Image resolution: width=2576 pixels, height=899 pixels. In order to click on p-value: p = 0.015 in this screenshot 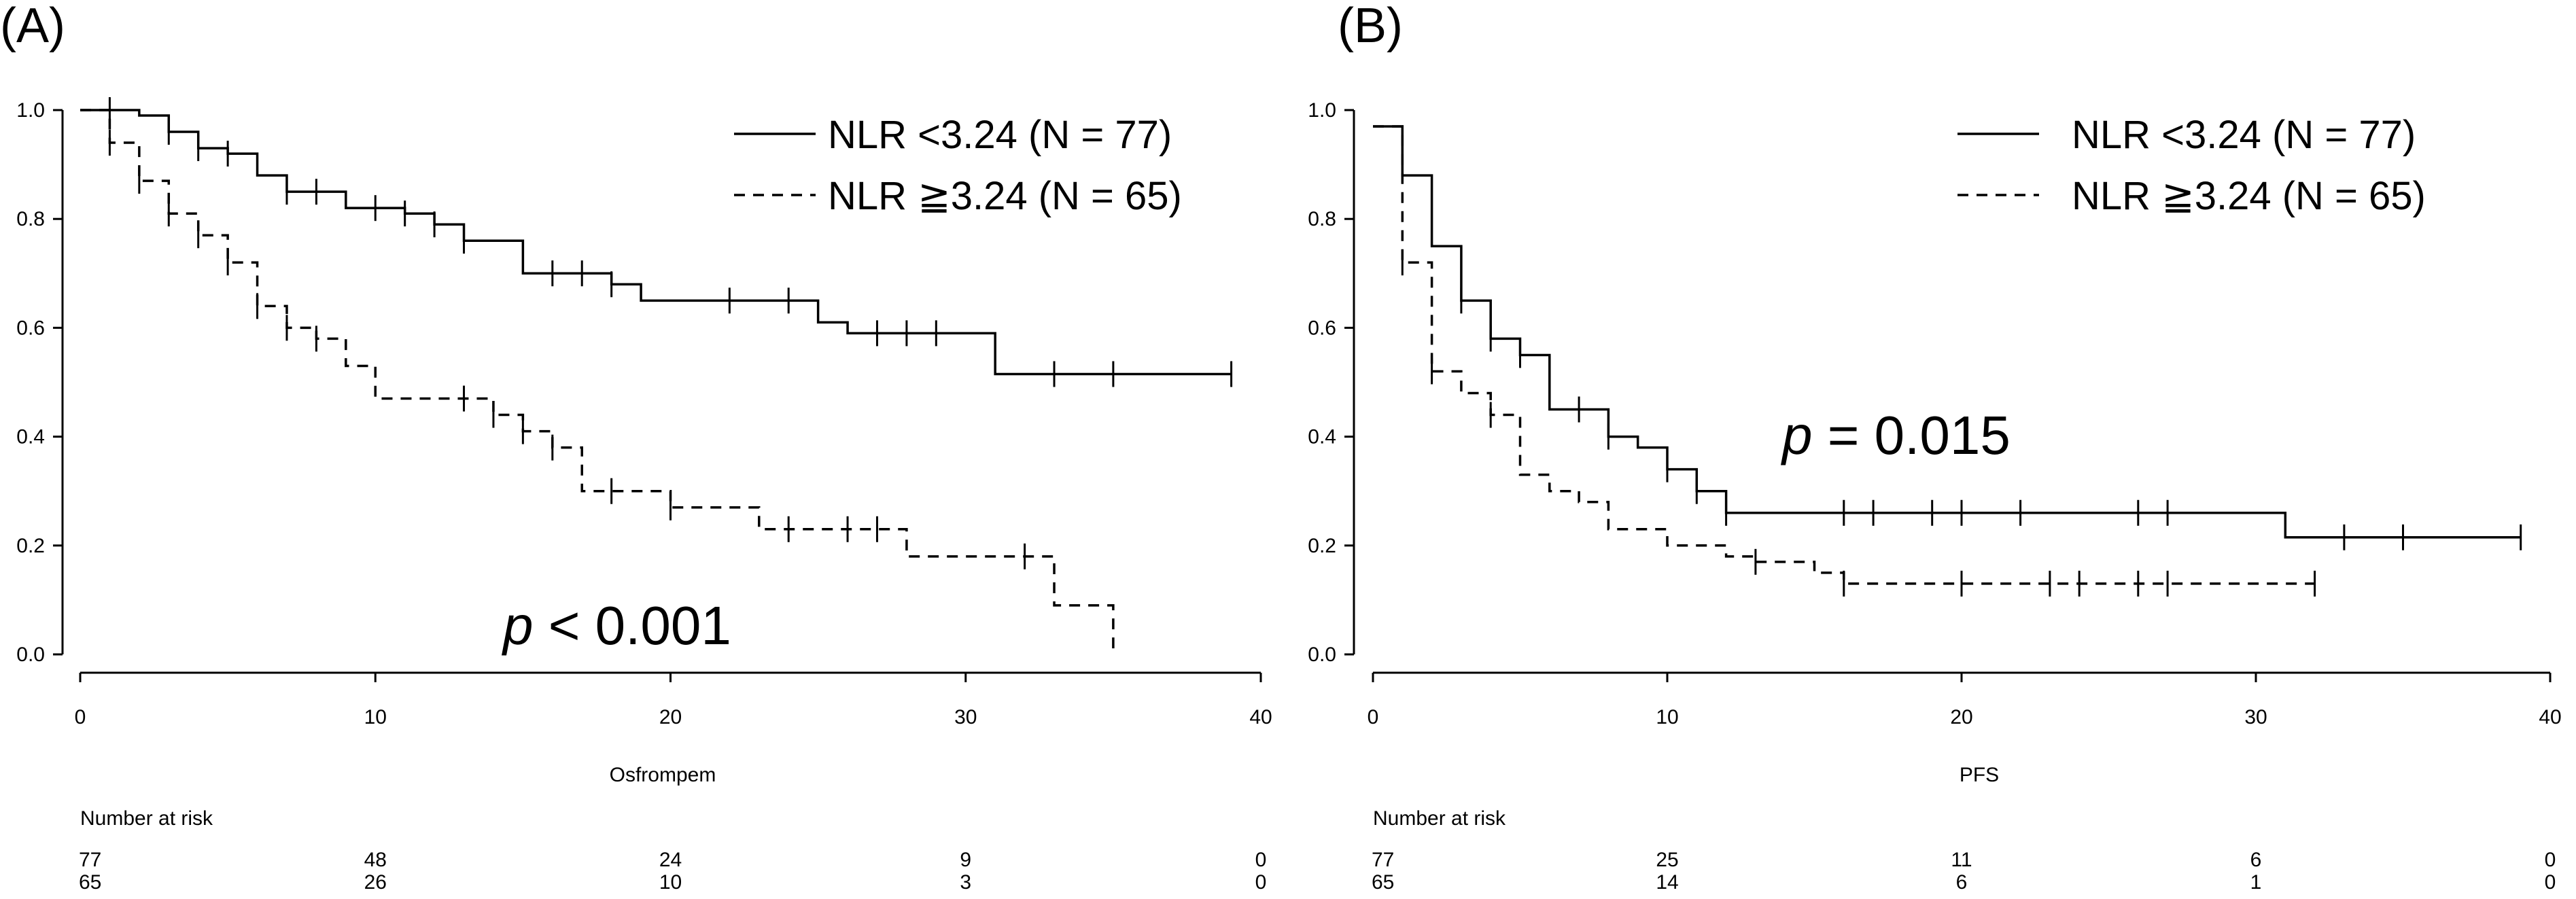, I will do `click(1896, 435)`.